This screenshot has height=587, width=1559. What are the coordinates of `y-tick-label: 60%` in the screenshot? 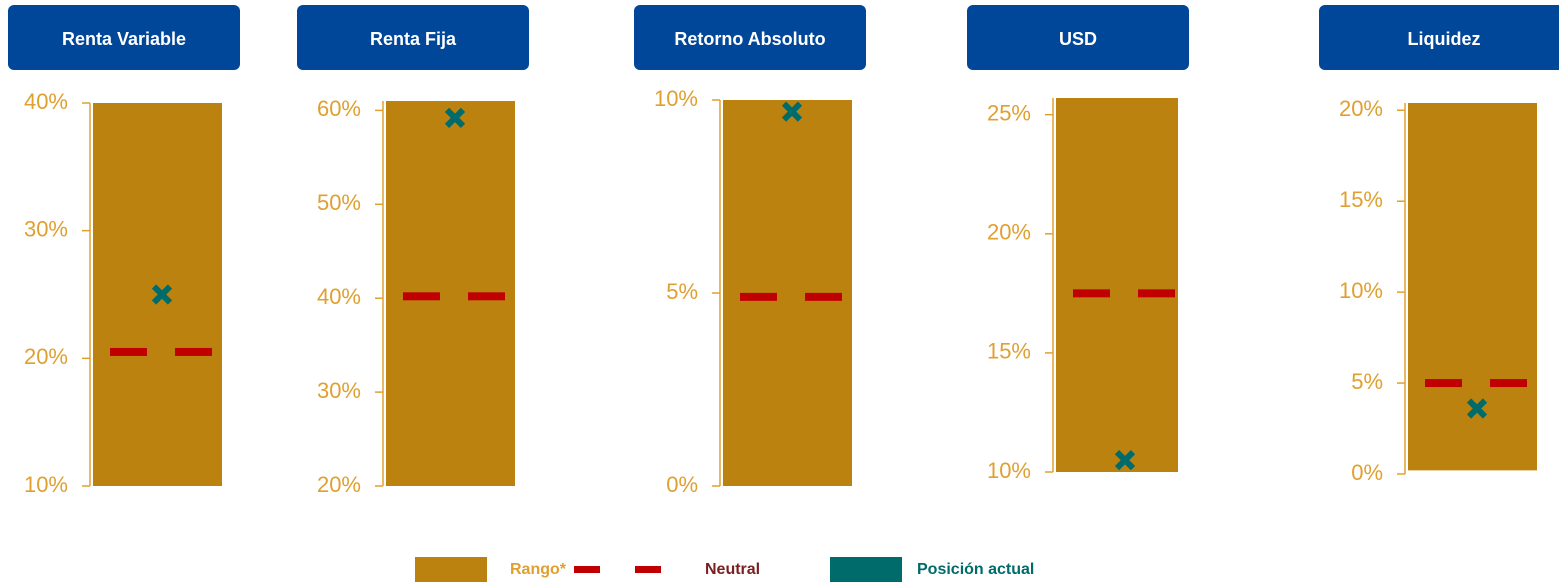 It's located at (339, 108).